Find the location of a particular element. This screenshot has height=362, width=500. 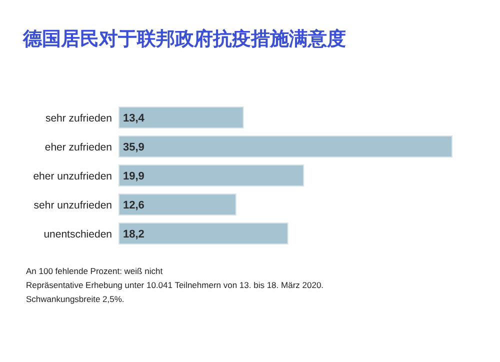

y-tick-label: unentschieden is located at coordinates (78, 234).